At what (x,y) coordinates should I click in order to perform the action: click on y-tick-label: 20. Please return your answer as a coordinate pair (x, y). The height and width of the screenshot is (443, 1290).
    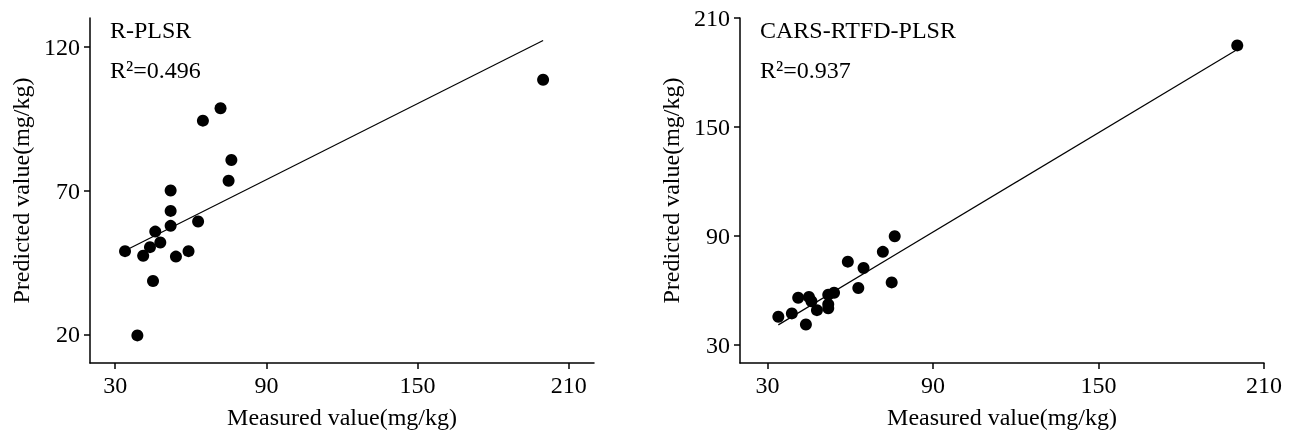
    Looking at the image, I should click on (68, 334).